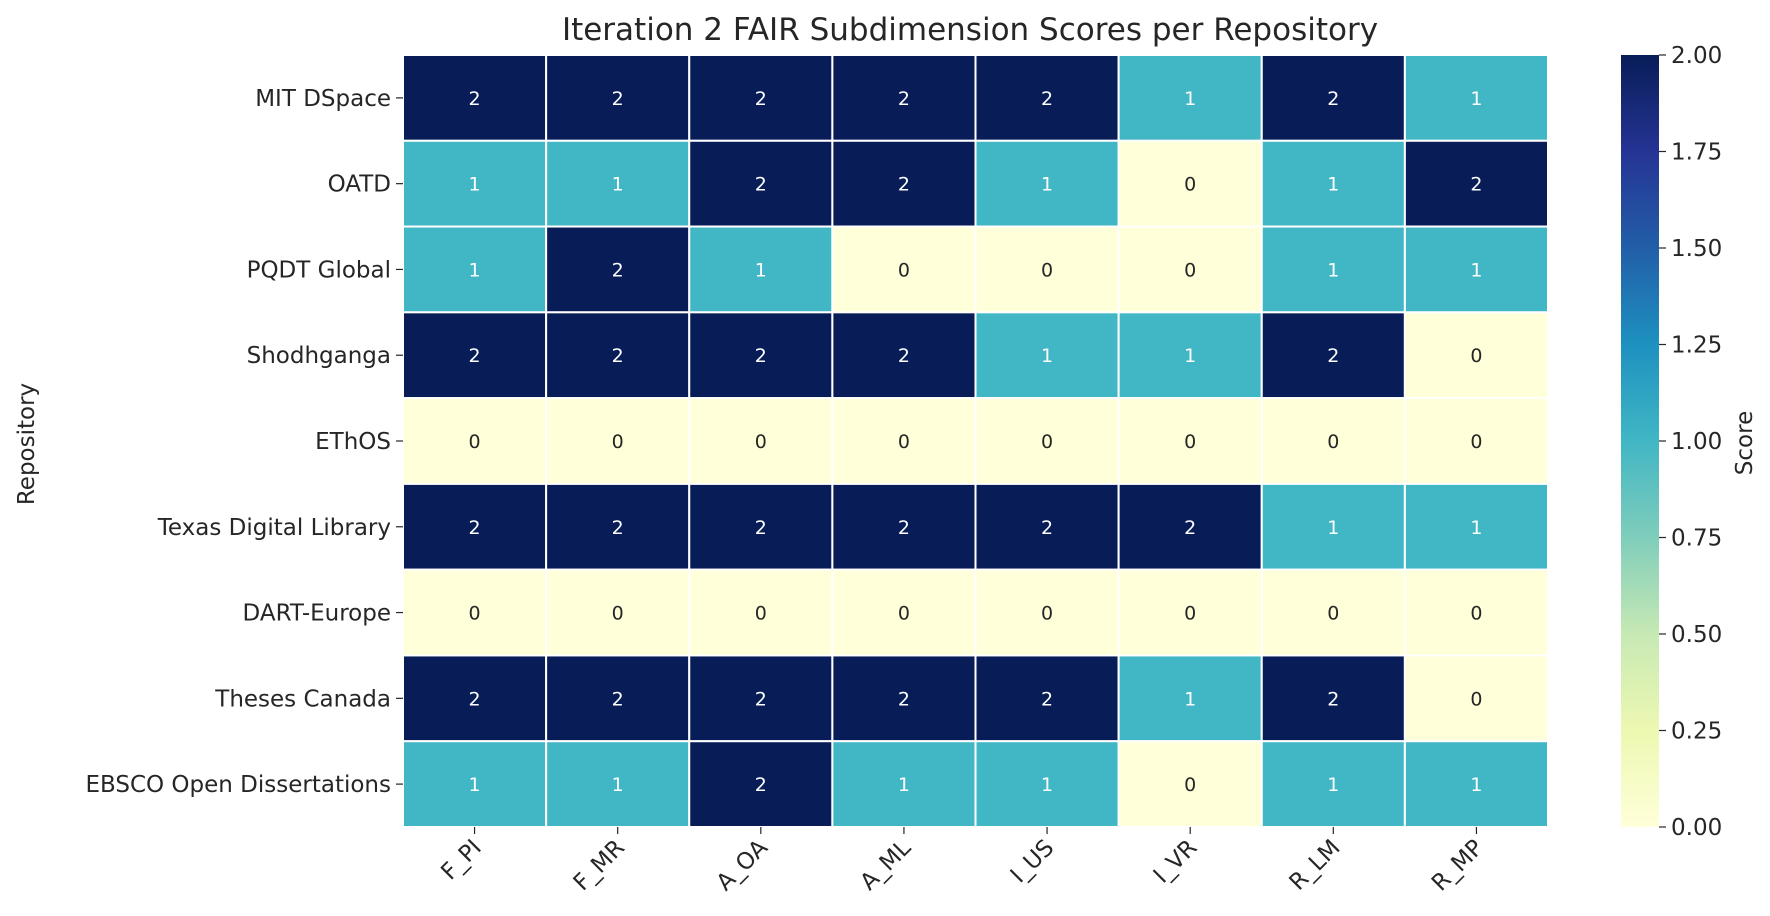 Image resolution: width=1770 pixels, height=916 pixels. Describe the element at coordinates (1696, 346) in the screenshot. I see `colorbar-tick-label: 1.25` at that location.